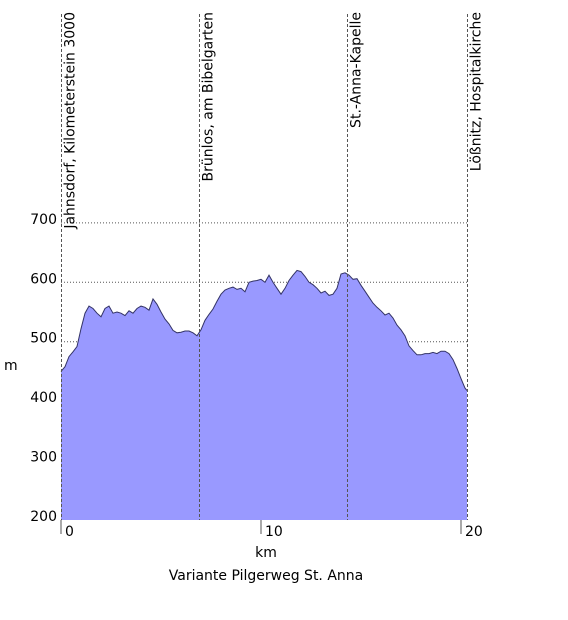 This screenshot has height=620, width=568. What do you see at coordinates (264, 330) in the screenshot?
I see `elevation-line` at bounding box center [264, 330].